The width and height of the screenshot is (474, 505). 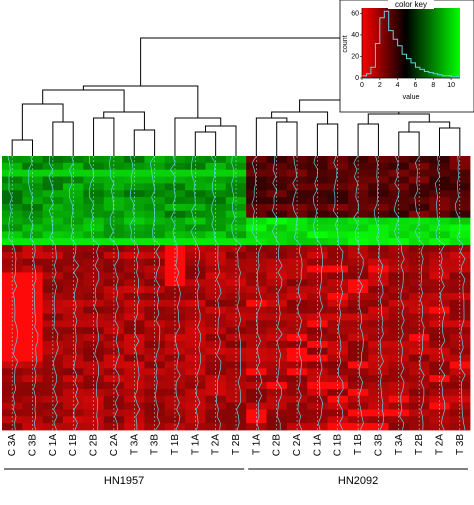 What do you see at coordinates (411, 44) in the screenshot?
I see `color-key-histogram` at bounding box center [411, 44].